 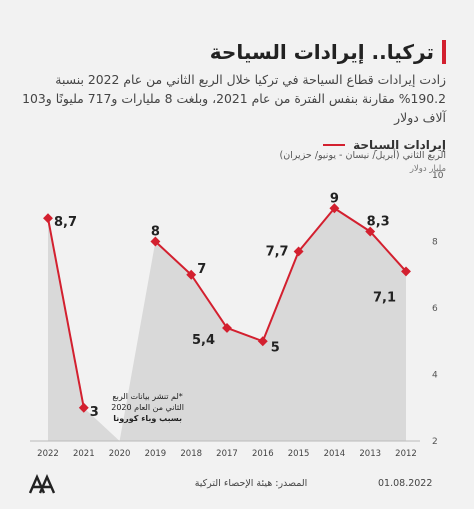 I want to click on chart-title: تركيا.. إيرادات السياحة, so click(x=321, y=52).